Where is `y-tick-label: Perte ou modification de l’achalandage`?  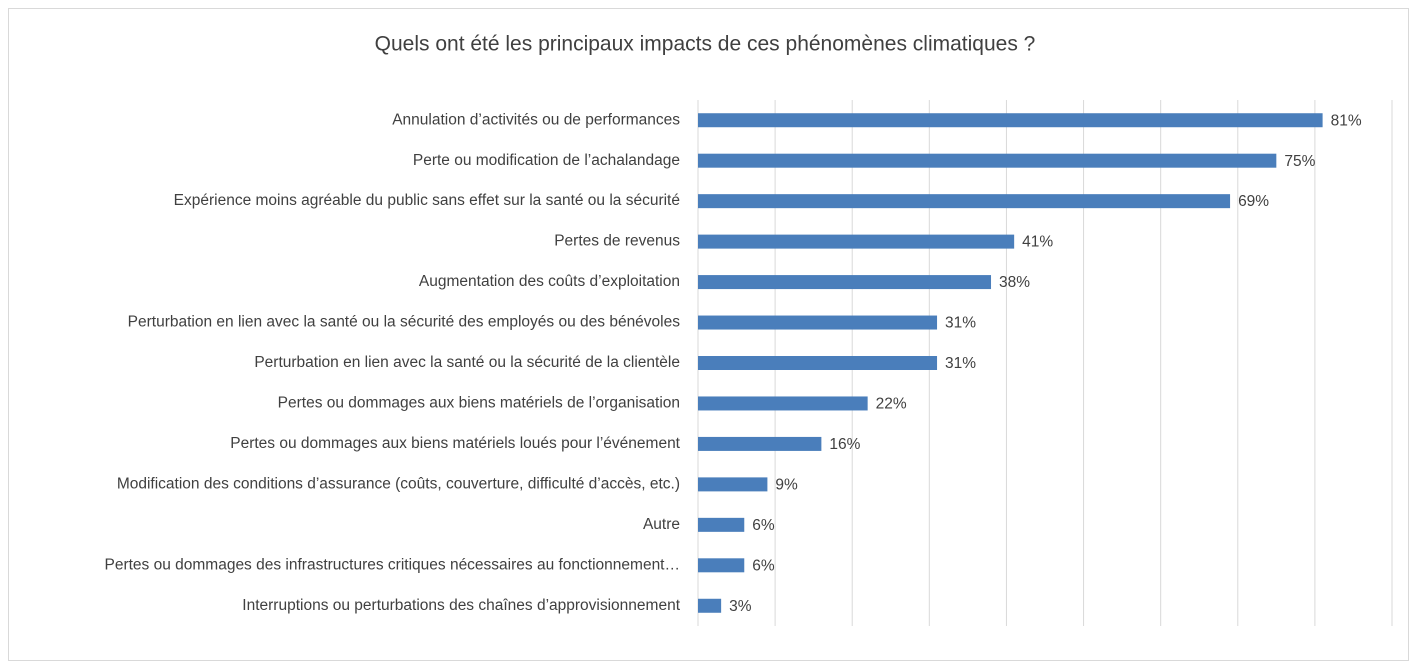 y-tick-label: Perte ou modification de l’achalandage is located at coordinates (546, 160).